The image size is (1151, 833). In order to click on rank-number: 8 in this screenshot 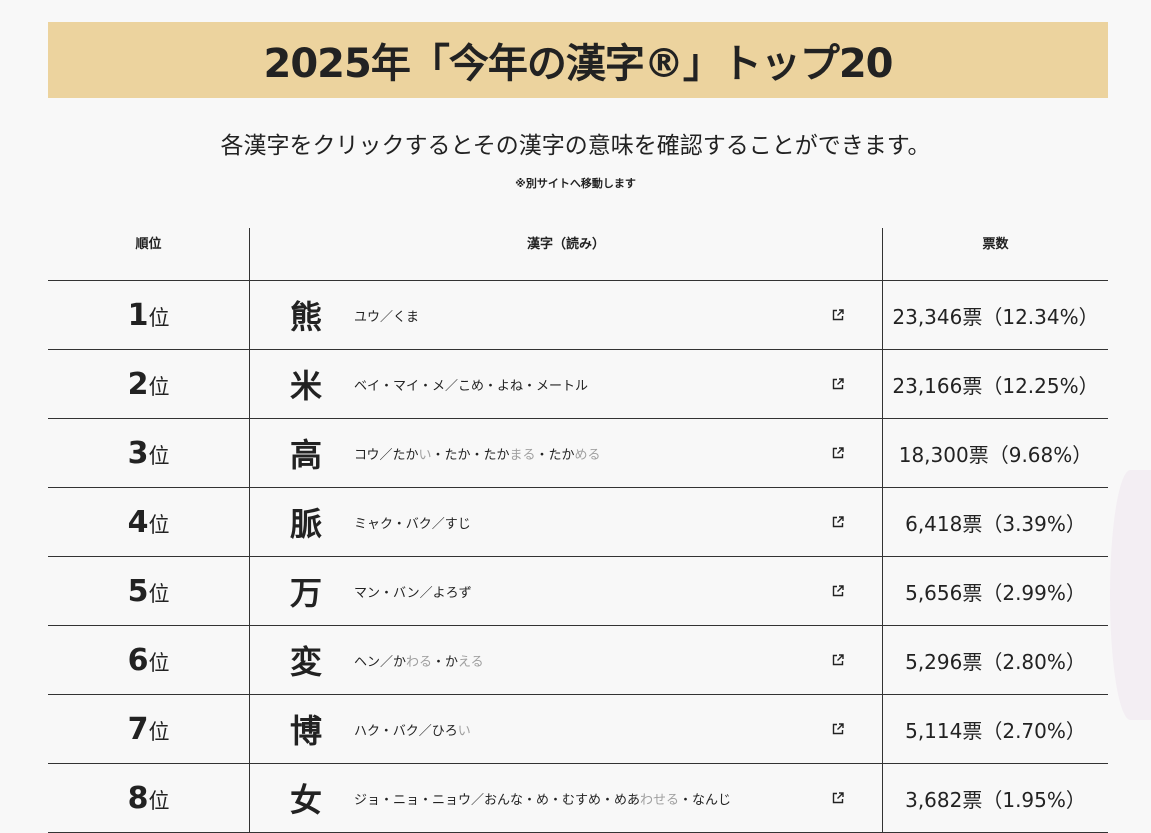, I will do `click(138, 798)`.